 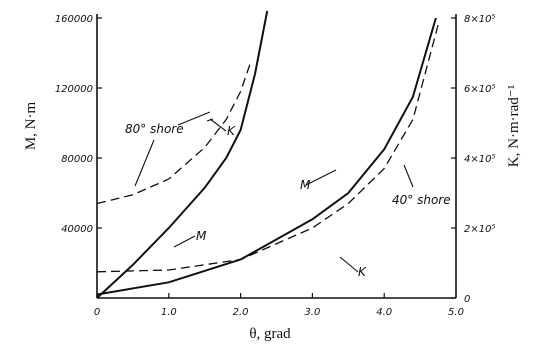 I want to click on x-tick-label: 4.0, so click(x=384, y=312).